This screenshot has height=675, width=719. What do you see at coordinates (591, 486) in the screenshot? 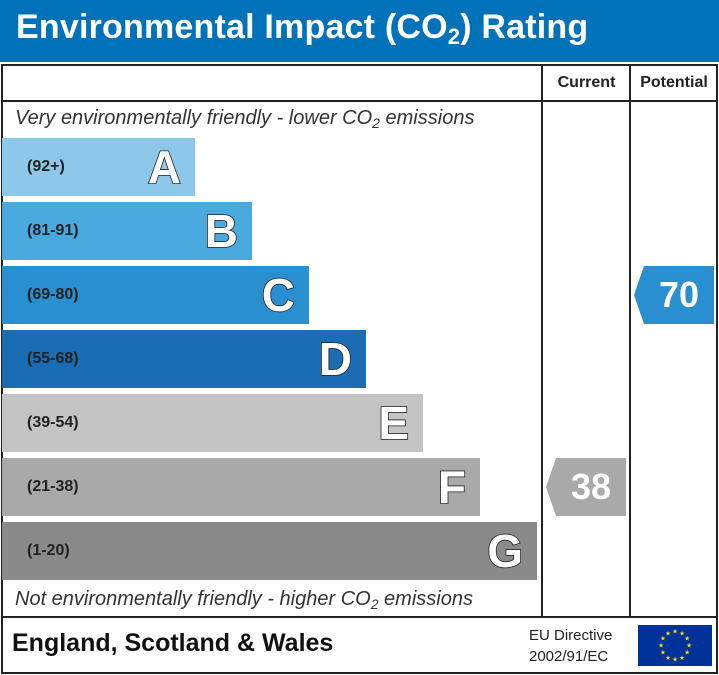
I see `current-rating-value: 38` at bounding box center [591, 486].